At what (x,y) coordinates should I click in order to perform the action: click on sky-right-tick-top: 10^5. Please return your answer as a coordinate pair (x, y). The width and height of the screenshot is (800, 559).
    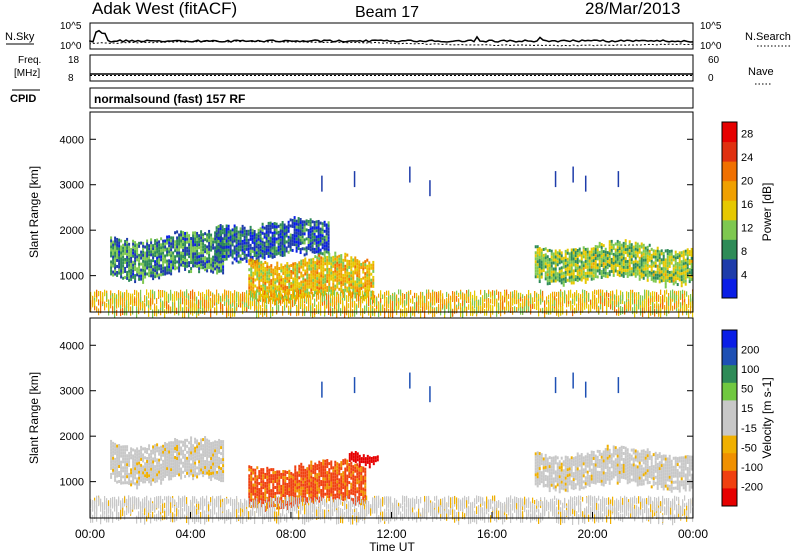
    Looking at the image, I should click on (711, 26).